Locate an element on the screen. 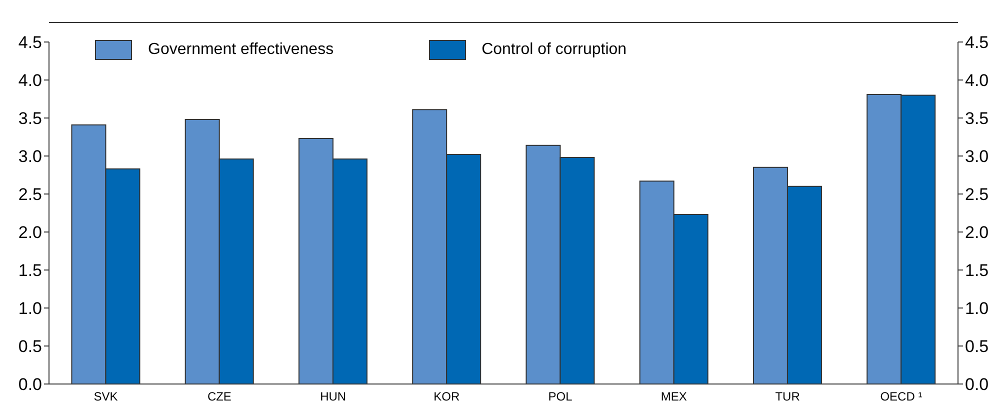  y-tick-label: 0.5 is located at coordinates (30, 346).